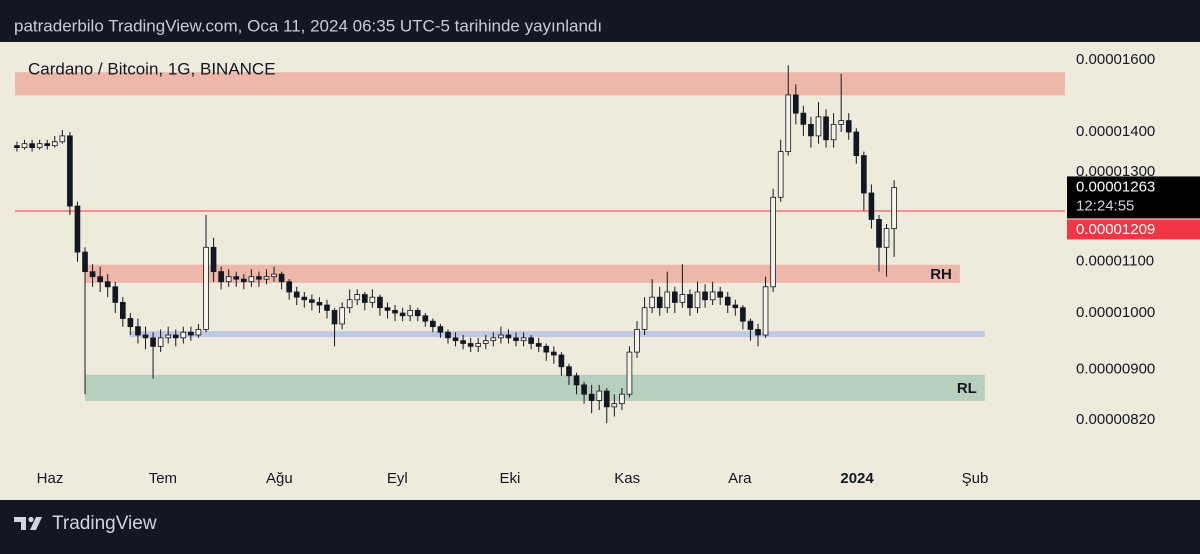 Image resolution: width=1200 pixels, height=554 pixels. What do you see at coordinates (627, 478) in the screenshot?
I see `x-tick-label: Kas` at bounding box center [627, 478].